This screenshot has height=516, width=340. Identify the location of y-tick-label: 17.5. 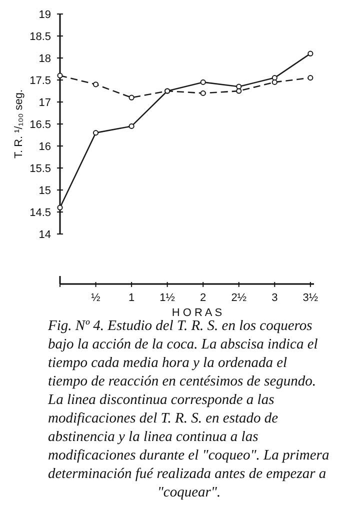
(40, 80).